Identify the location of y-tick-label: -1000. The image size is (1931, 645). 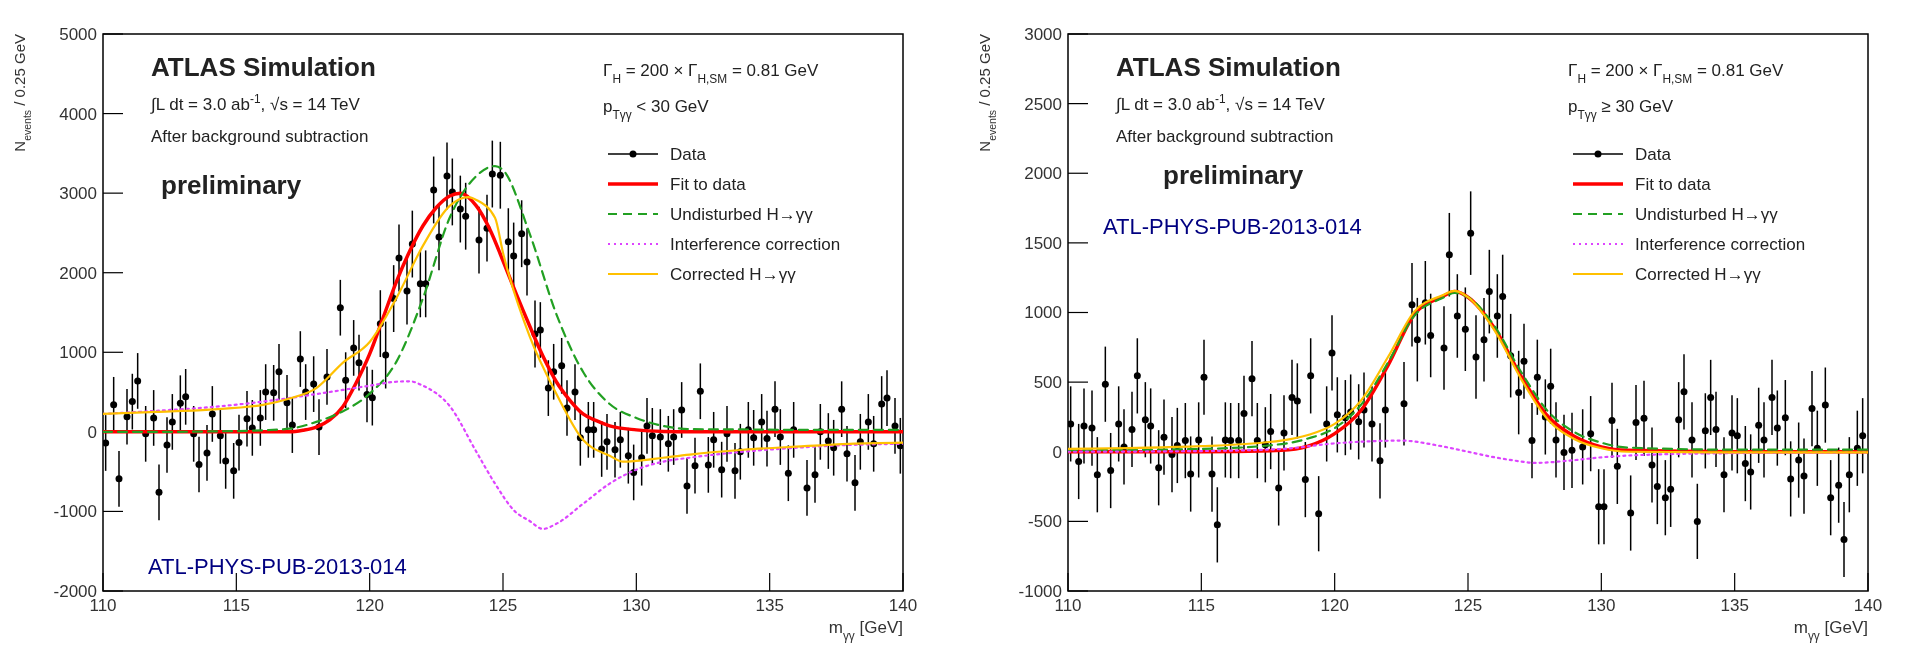
(75, 512).